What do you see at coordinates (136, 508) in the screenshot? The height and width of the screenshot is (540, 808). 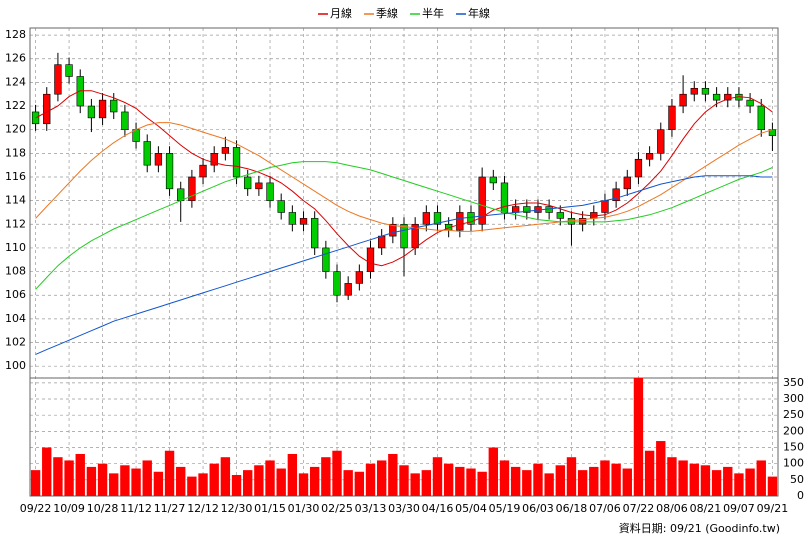 I see `x-tick-label: 11/12` at bounding box center [136, 508].